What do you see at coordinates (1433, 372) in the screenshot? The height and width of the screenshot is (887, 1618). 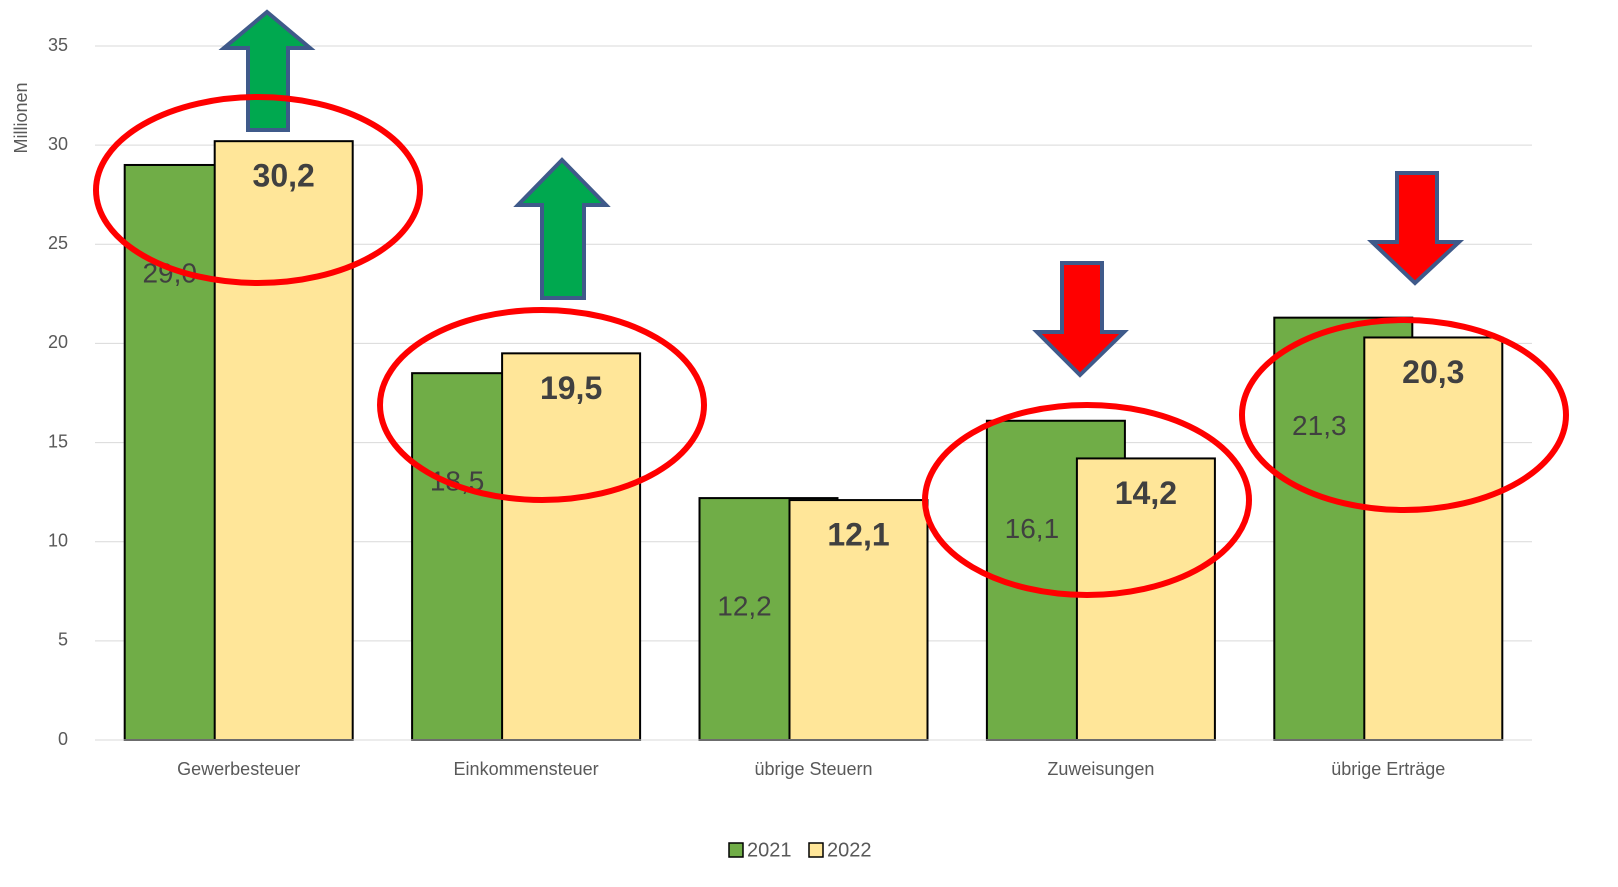 I see `data-label: 20,3` at bounding box center [1433, 372].